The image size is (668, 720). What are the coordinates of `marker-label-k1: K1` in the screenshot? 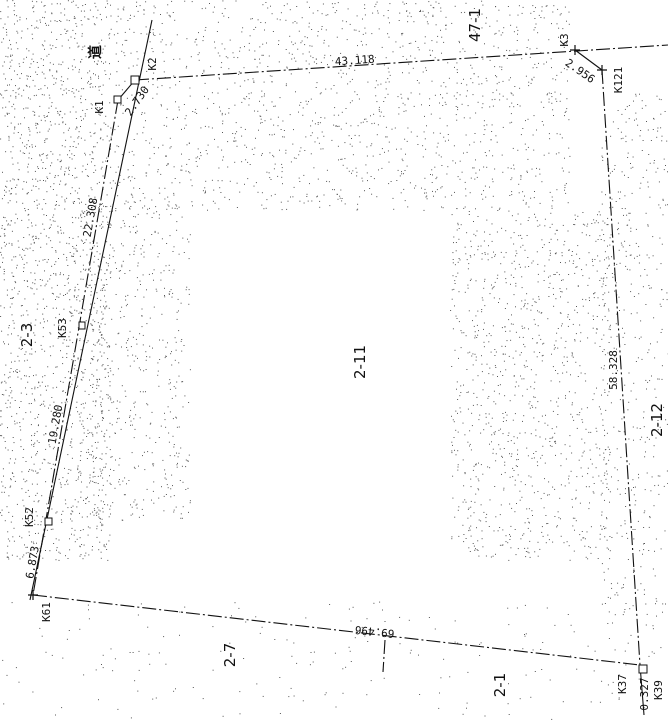 It's located at (99, 106).